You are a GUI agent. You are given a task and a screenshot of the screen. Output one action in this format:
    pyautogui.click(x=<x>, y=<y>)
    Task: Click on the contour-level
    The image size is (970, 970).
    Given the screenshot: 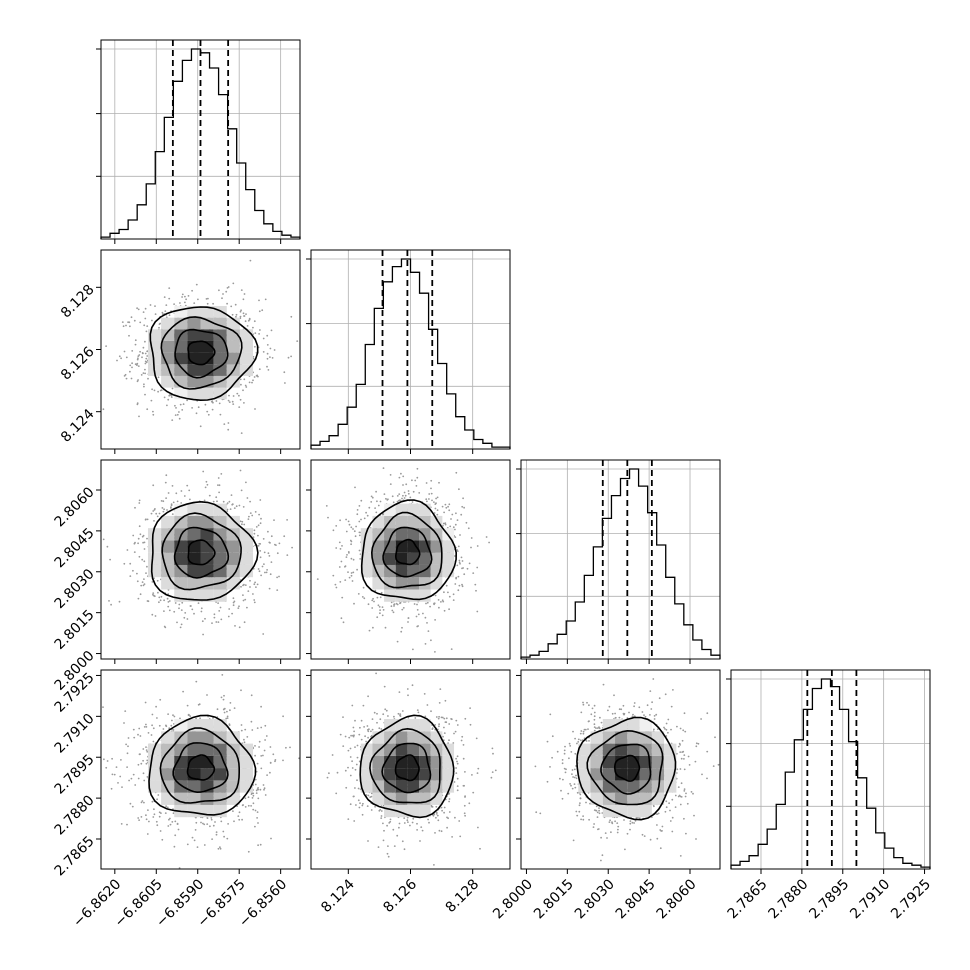 What is the action you would take?
    pyautogui.click(x=204, y=354)
    